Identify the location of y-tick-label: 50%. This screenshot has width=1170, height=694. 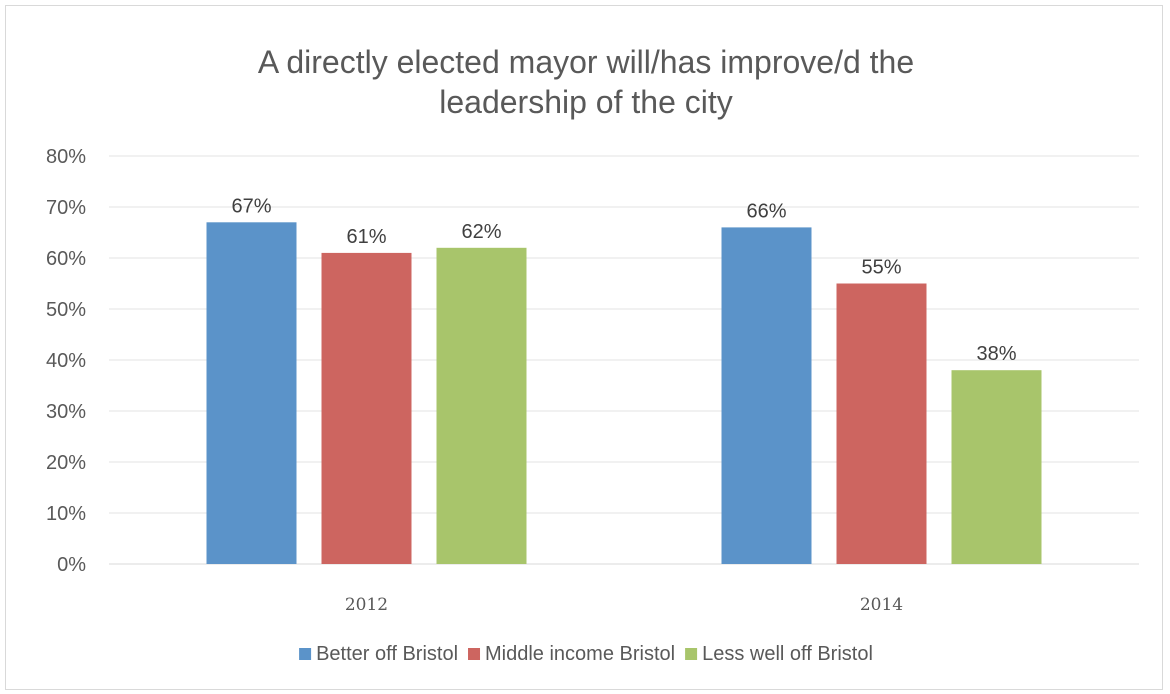
(66, 310).